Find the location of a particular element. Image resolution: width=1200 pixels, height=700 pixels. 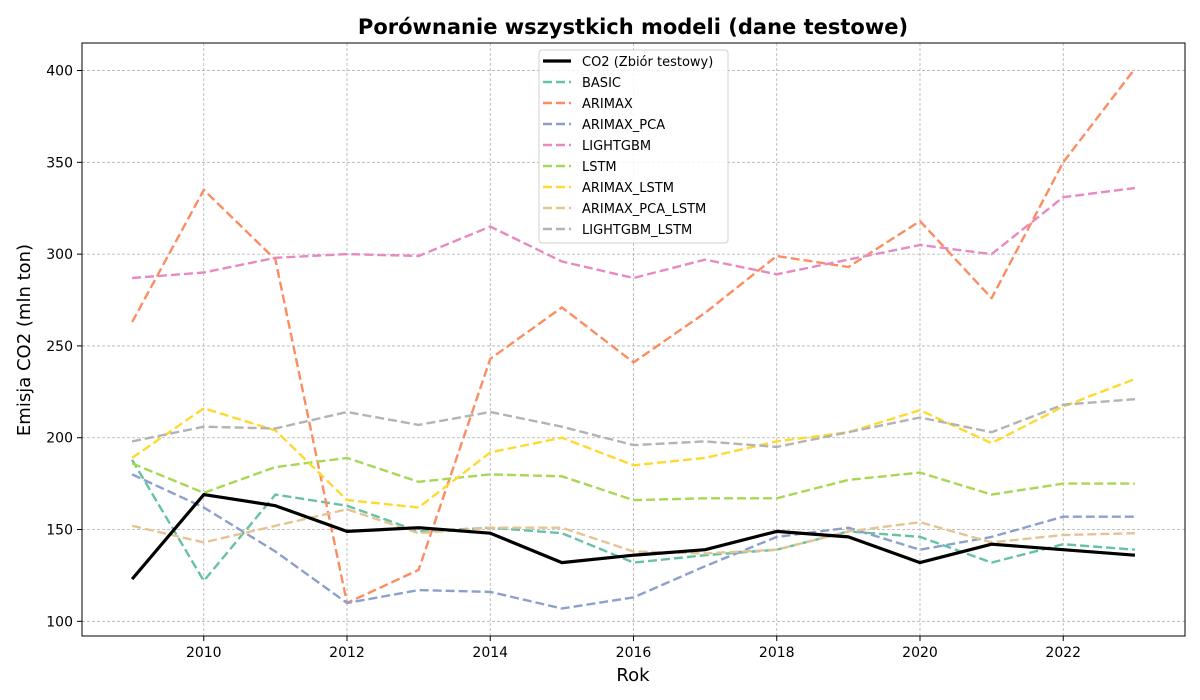

legend-label: LIGHTGBM_LSTM is located at coordinates (637, 230).